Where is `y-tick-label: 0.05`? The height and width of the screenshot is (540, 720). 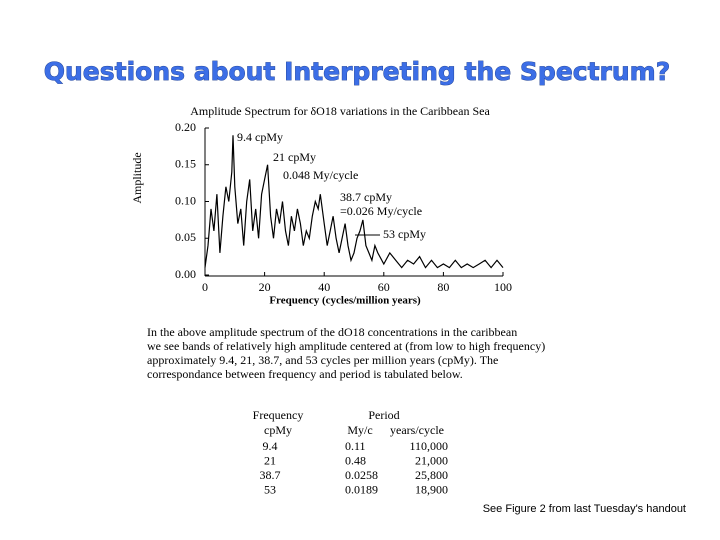 y-tick-label: 0.05 is located at coordinates (185, 237).